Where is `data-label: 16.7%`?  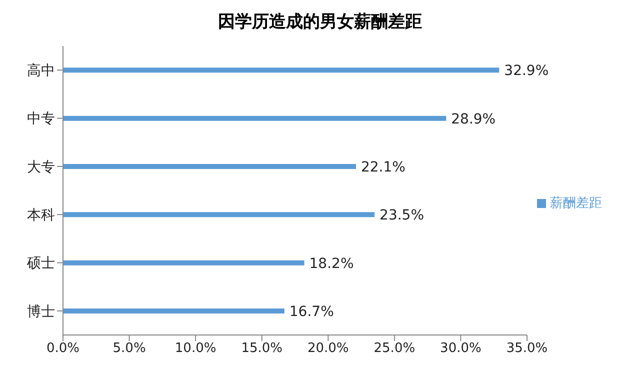
data-label: 16.7% is located at coordinates (311, 312).